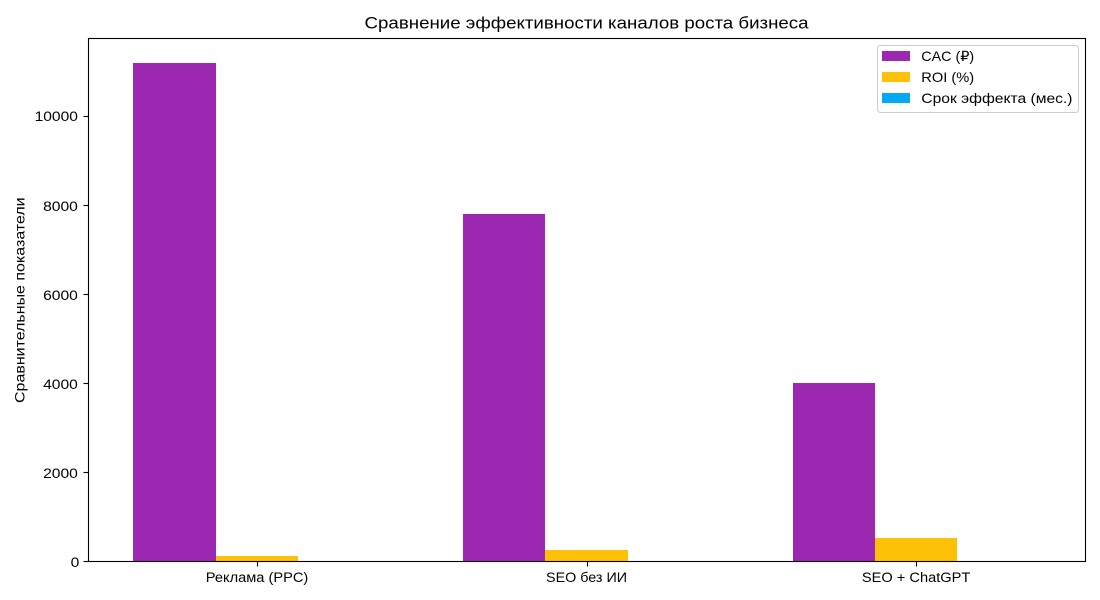 The width and height of the screenshot is (1100, 600). Describe the element at coordinates (75, 562) in the screenshot. I see `svg-text: 0` at that location.